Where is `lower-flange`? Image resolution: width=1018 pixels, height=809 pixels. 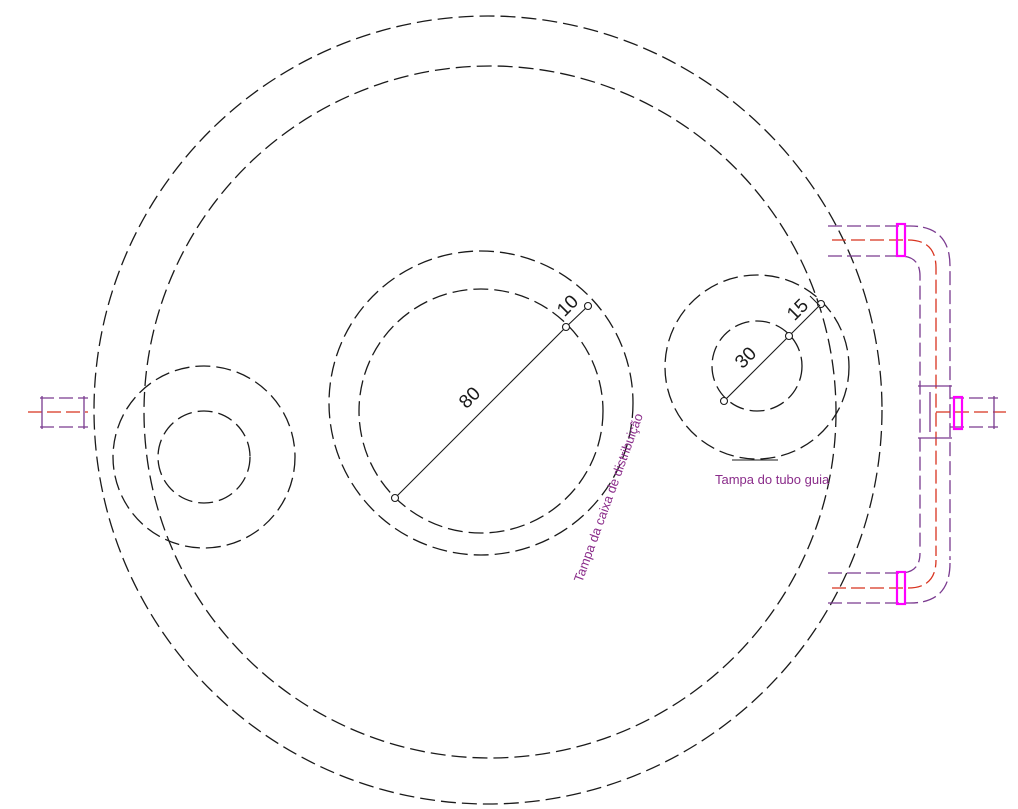 lower-flange is located at coordinates (901, 588).